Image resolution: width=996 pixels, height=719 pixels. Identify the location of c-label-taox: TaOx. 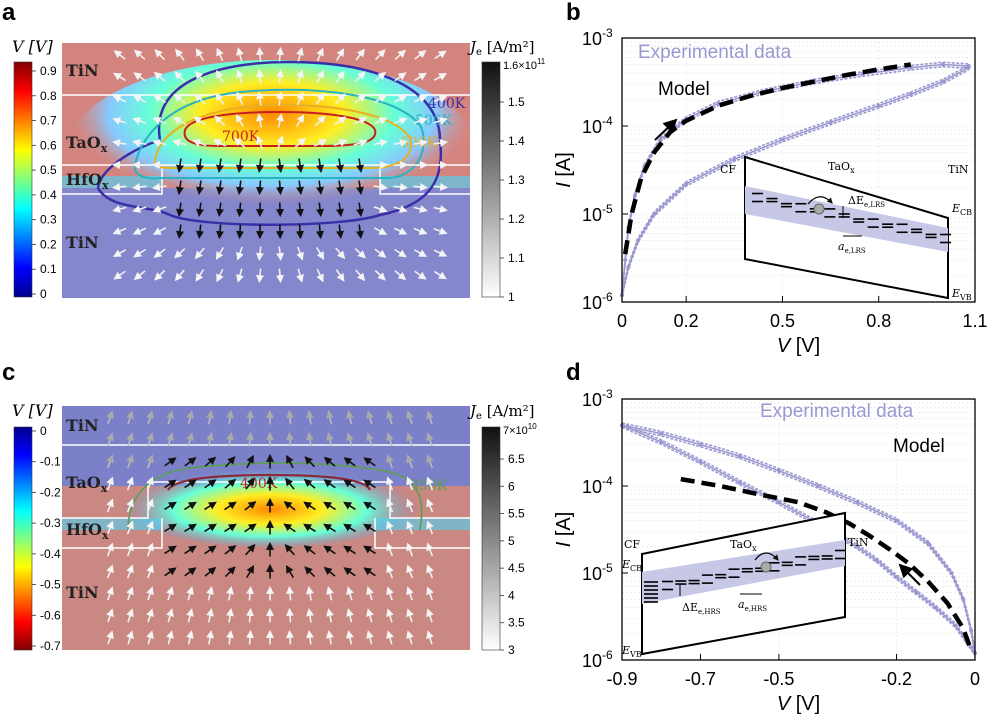
(87, 484).